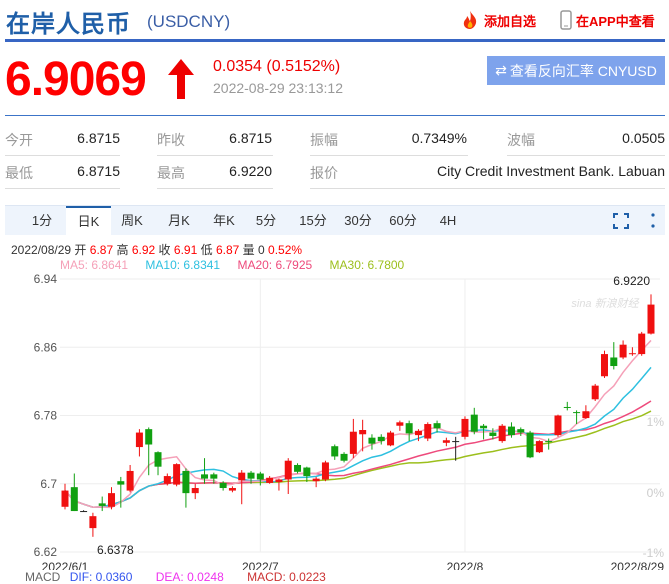  Describe the element at coordinates (621, 221) in the screenshot. I see `fullscreen-icon` at that location.